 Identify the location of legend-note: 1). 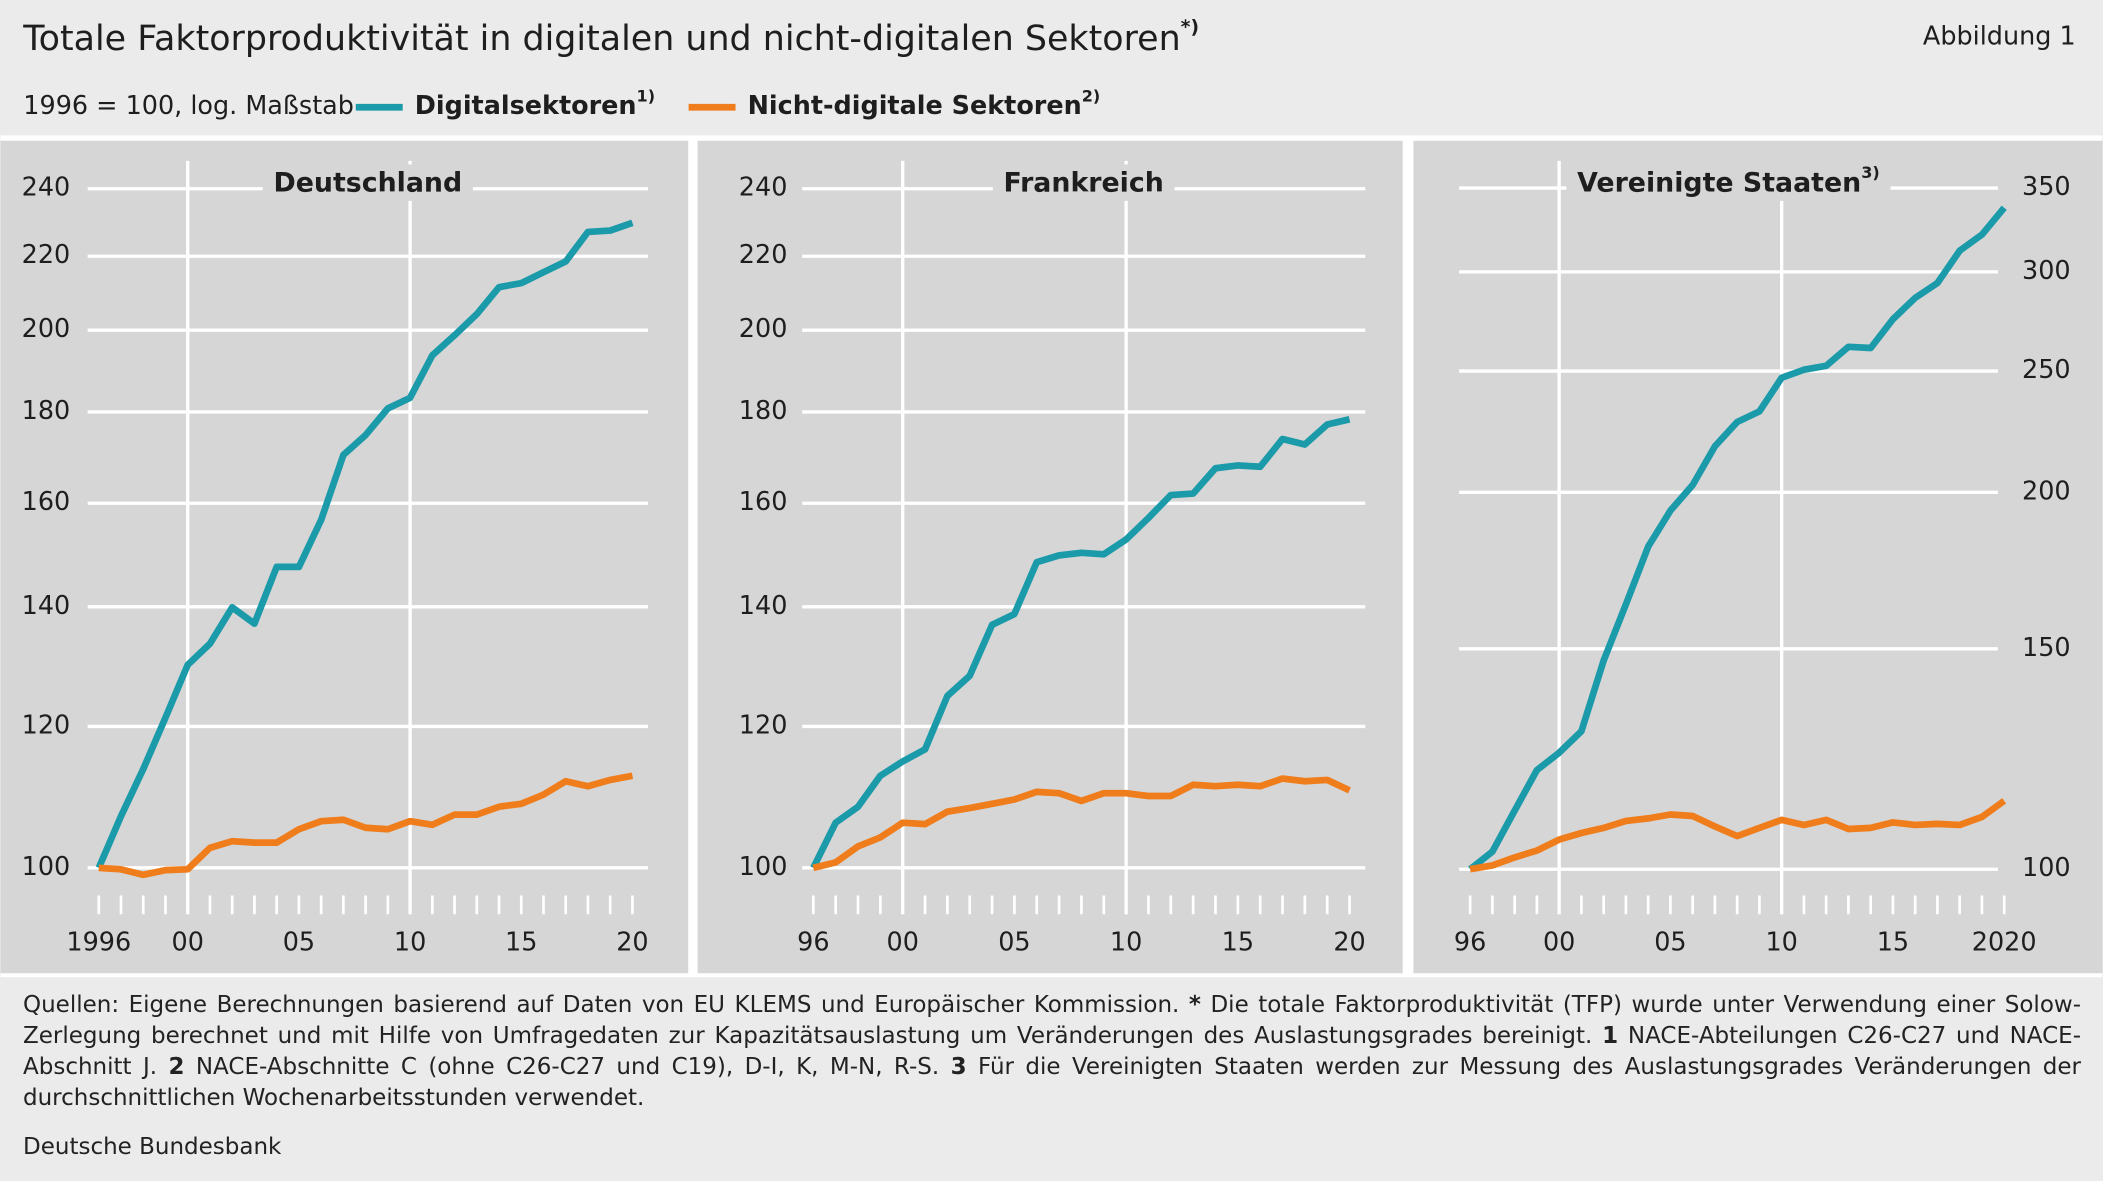
(646, 95).